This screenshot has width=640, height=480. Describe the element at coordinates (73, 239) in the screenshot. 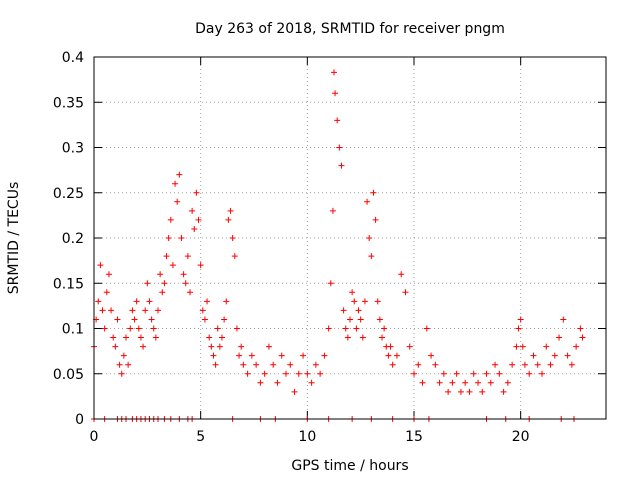

I see `y-tick-label: 0.2` at that location.